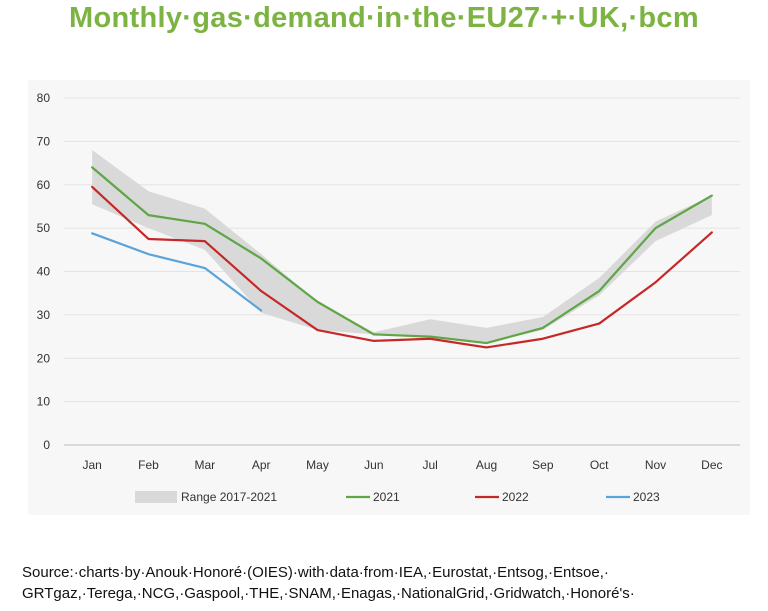 Image resolution: width=768 pixels, height=611 pixels. What do you see at coordinates (317, 465) in the screenshot?
I see `x-tick-label: May` at bounding box center [317, 465].